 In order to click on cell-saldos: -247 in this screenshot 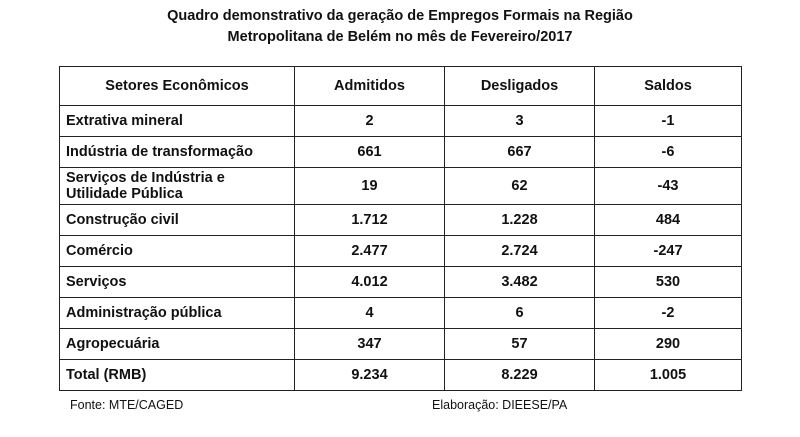, I will do `click(668, 251)`.